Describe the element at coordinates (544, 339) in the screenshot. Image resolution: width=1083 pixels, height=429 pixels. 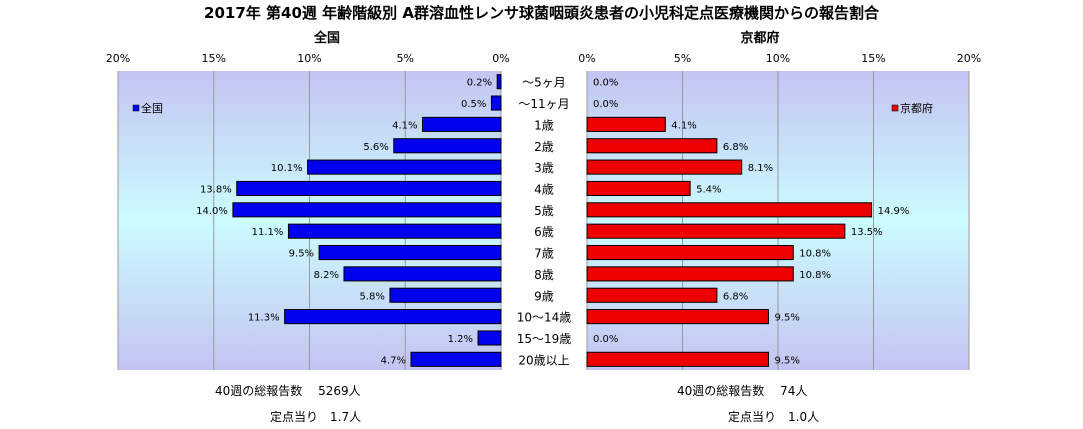
I see `age-category-label: 15～19歳` at that location.